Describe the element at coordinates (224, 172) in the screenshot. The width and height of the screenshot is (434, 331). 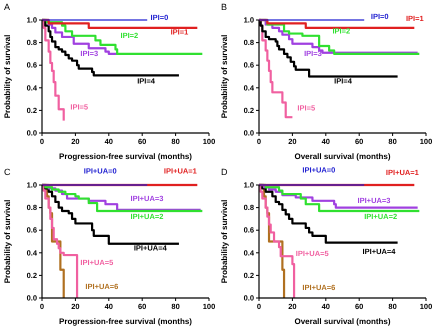
I see `chart-title: D` at that location.